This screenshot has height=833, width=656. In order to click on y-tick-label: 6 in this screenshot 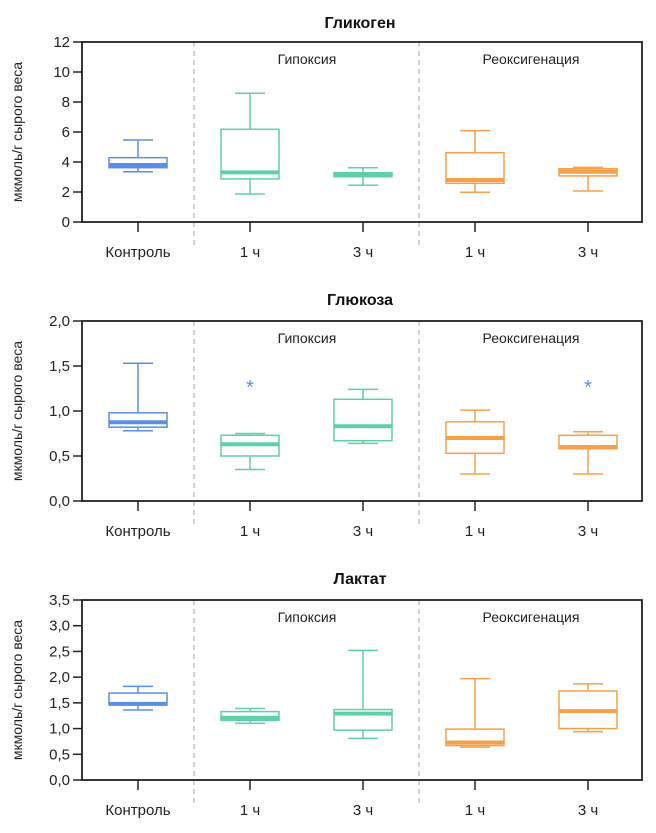, I will do `click(66, 132)`.